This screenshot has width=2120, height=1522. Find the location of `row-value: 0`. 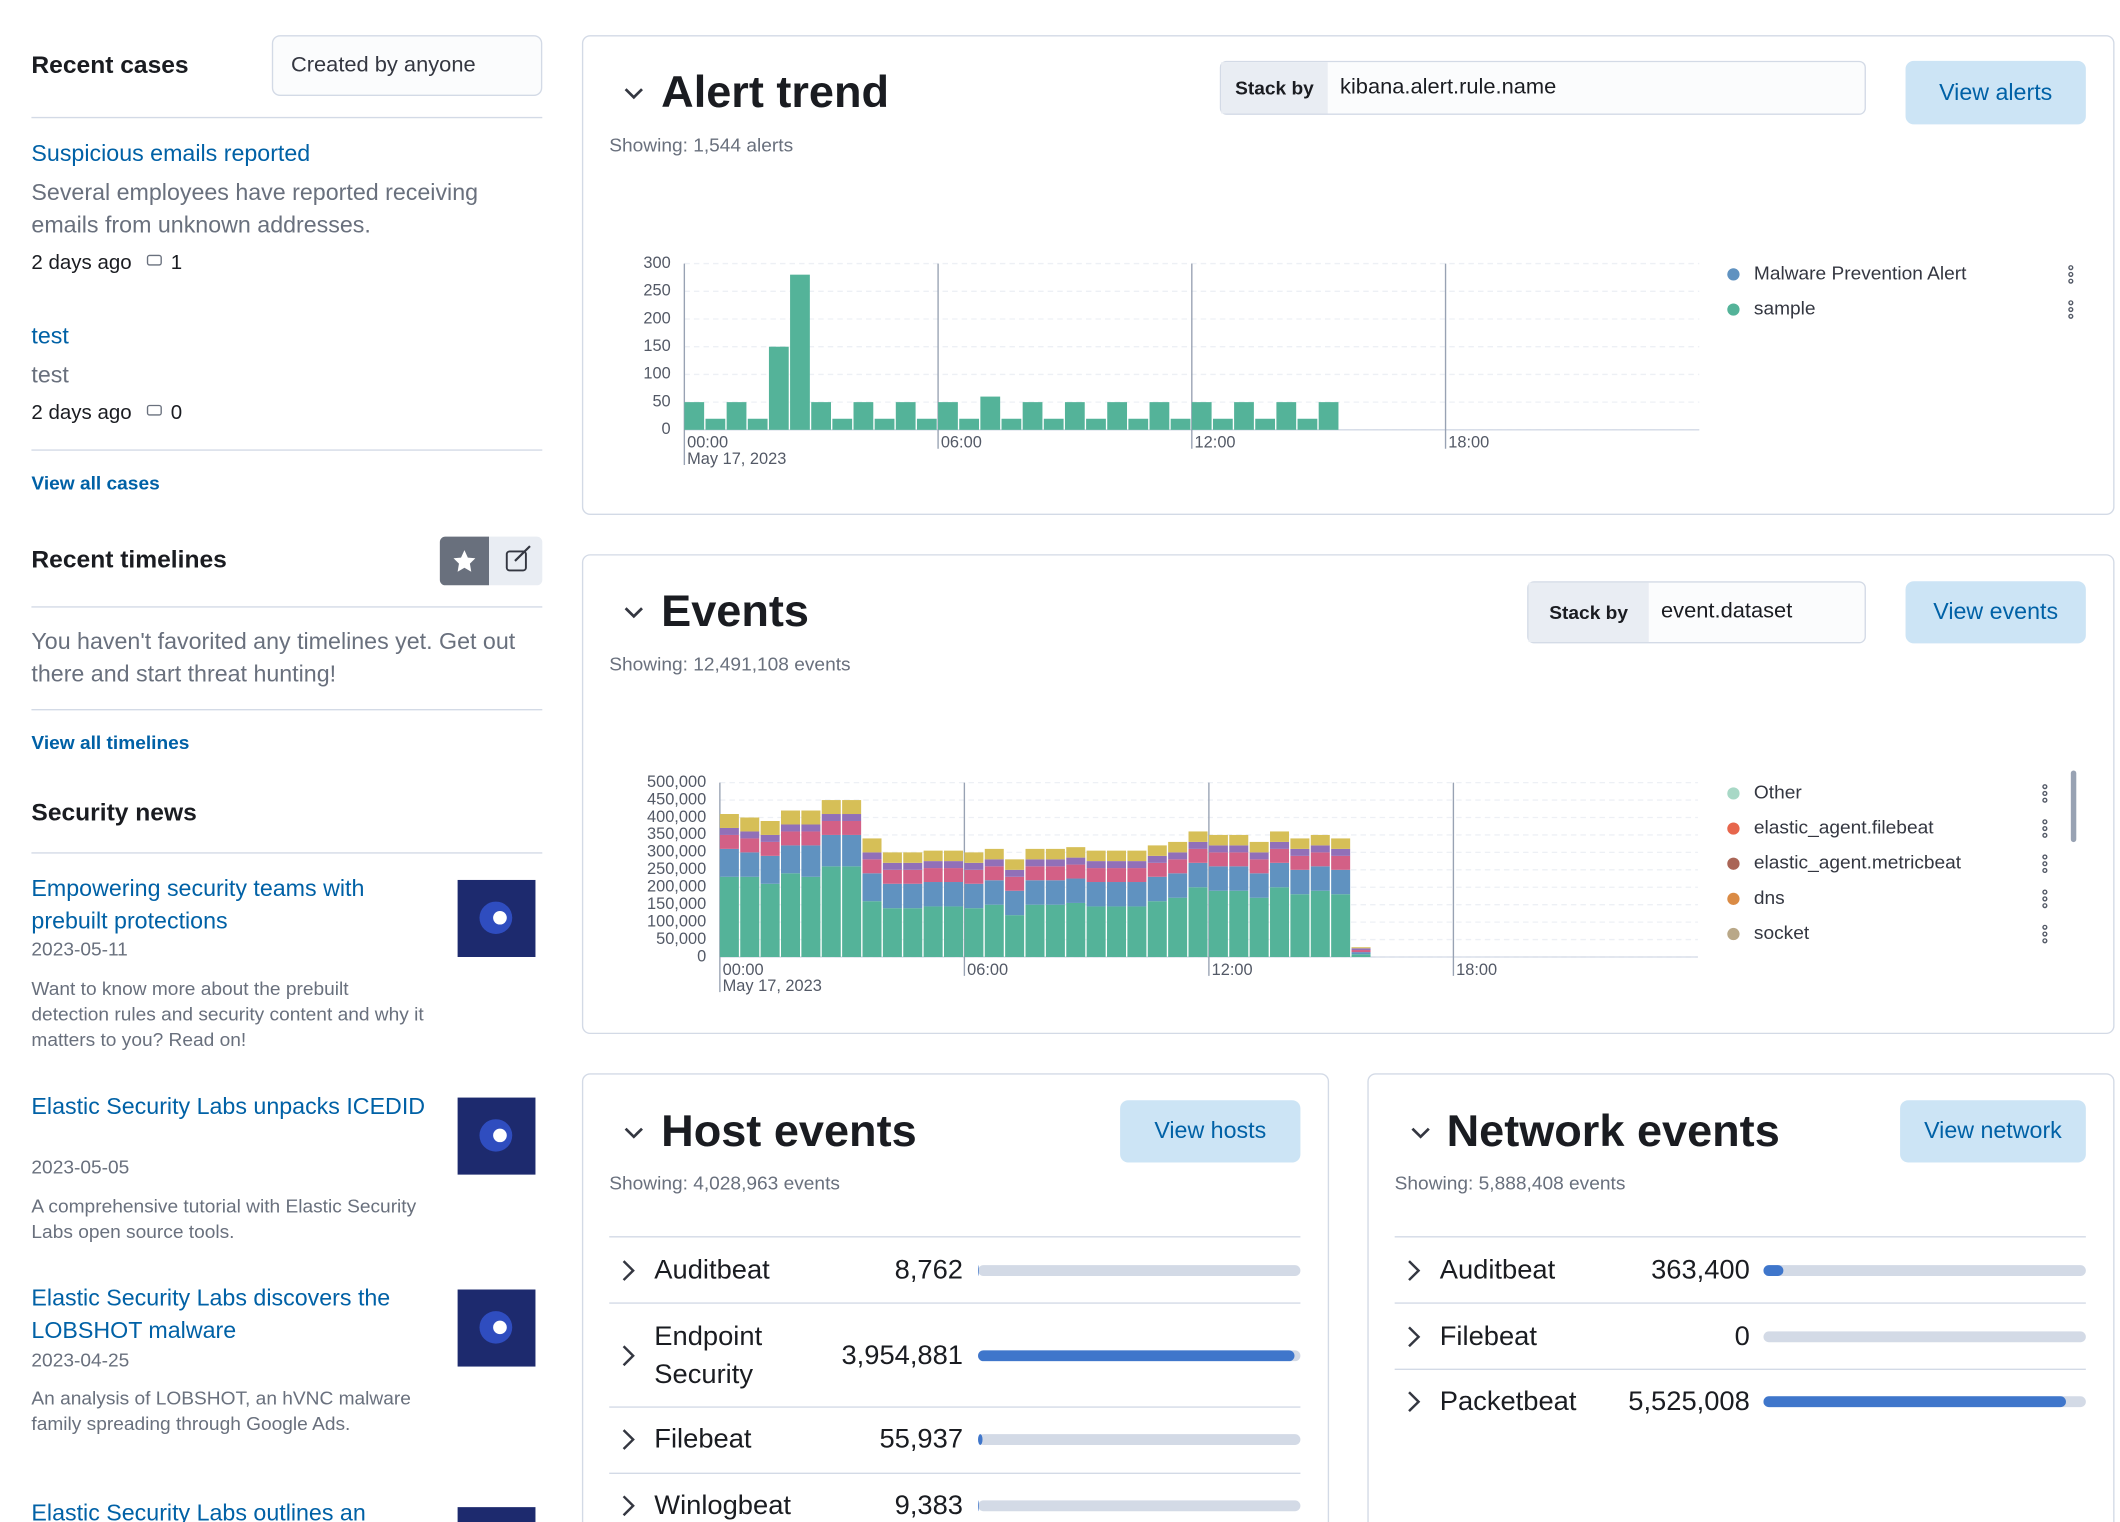

row-value: 0 is located at coordinates (1742, 1336).